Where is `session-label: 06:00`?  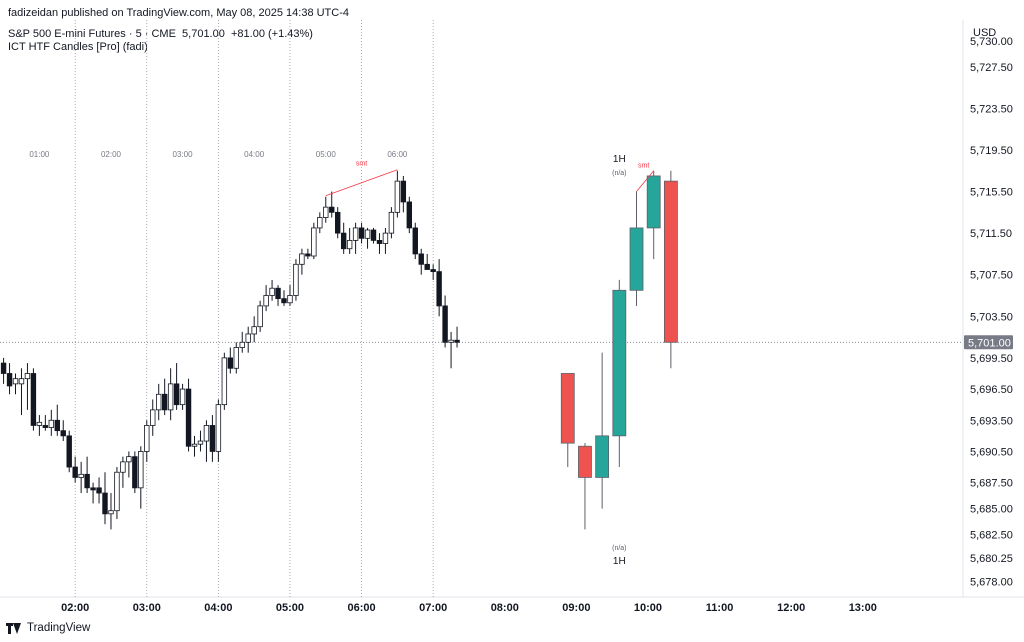
session-label: 06:00 is located at coordinates (397, 154).